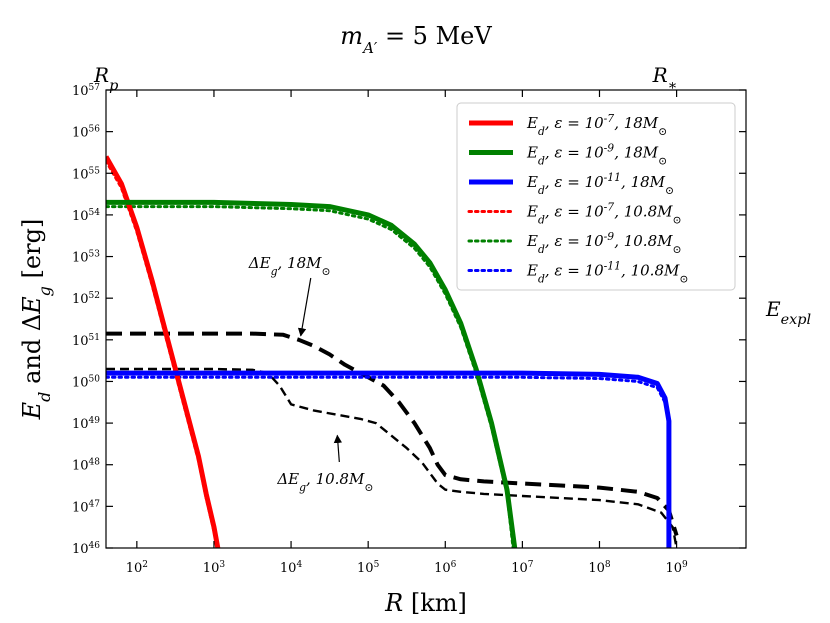 This screenshot has width=830, height=623. Describe the element at coordinates (607, 272) in the screenshot. I see `legend-label-5: Ed, ε = 10-11, 10.8M⊙` at that location.